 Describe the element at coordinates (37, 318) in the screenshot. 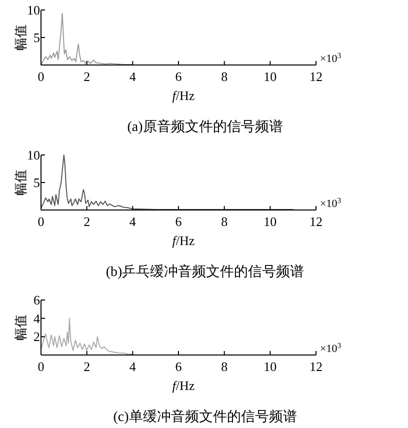

I see `y-tick-label: 4` at that location.